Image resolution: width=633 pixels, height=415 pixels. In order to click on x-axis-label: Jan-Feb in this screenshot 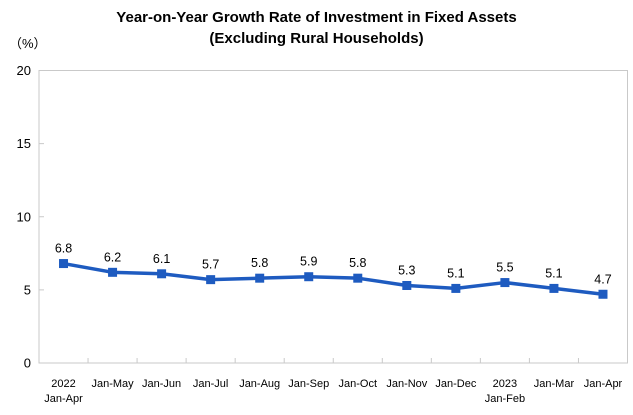, I will do `click(505, 399)`.